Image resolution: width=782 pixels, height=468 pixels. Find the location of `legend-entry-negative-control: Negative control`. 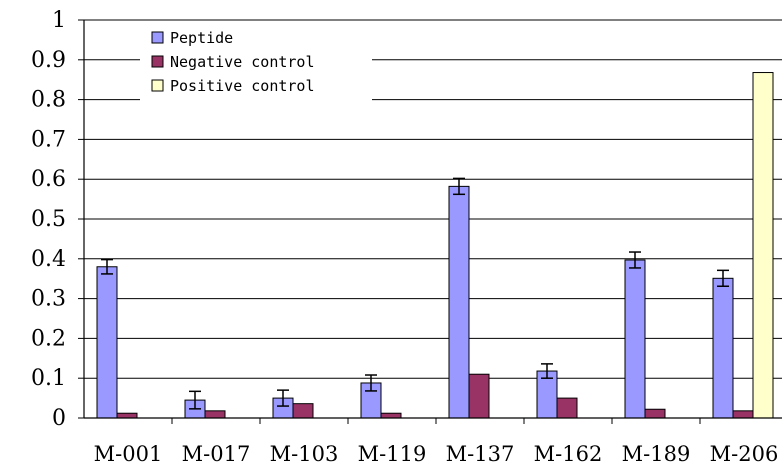

legend-entry-negative-control: Negative control is located at coordinates (233, 62).